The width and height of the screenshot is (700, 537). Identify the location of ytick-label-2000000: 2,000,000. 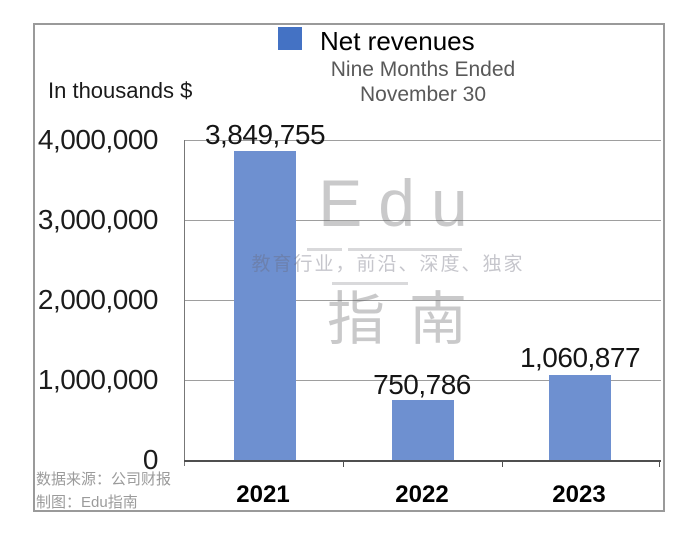
(98, 299).